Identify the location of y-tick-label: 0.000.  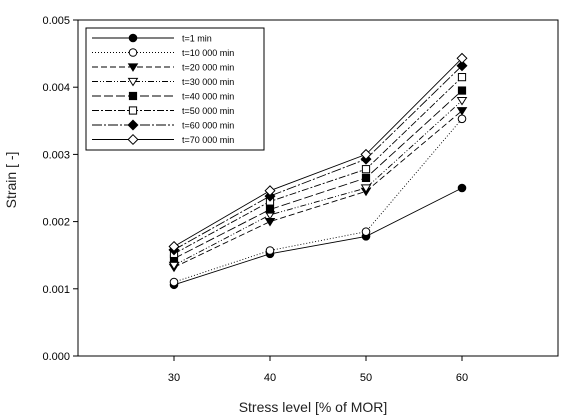
(56, 357).